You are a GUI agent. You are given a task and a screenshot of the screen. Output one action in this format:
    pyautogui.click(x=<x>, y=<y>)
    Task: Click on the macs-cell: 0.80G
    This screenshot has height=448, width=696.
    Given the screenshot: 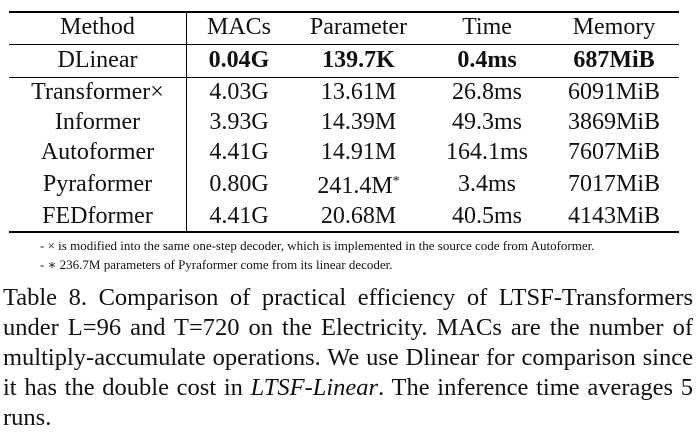 What is the action you would take?
    pyautogui.click(x=239, y=184)
    